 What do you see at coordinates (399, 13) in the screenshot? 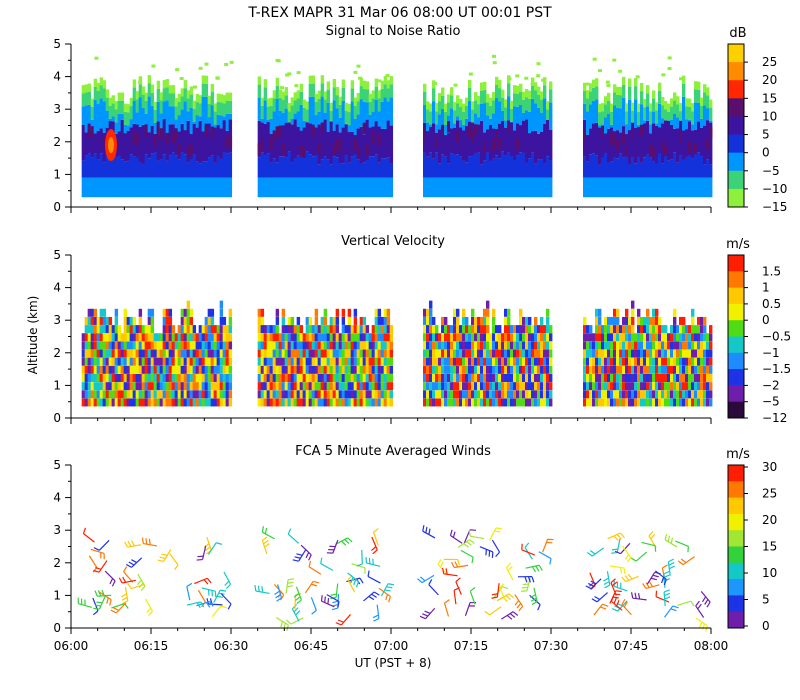
I see `figure-title: T-REX MAPR 31 Mar 06 08:00 UT 00:01 PST` at bounding box center [399, 13].